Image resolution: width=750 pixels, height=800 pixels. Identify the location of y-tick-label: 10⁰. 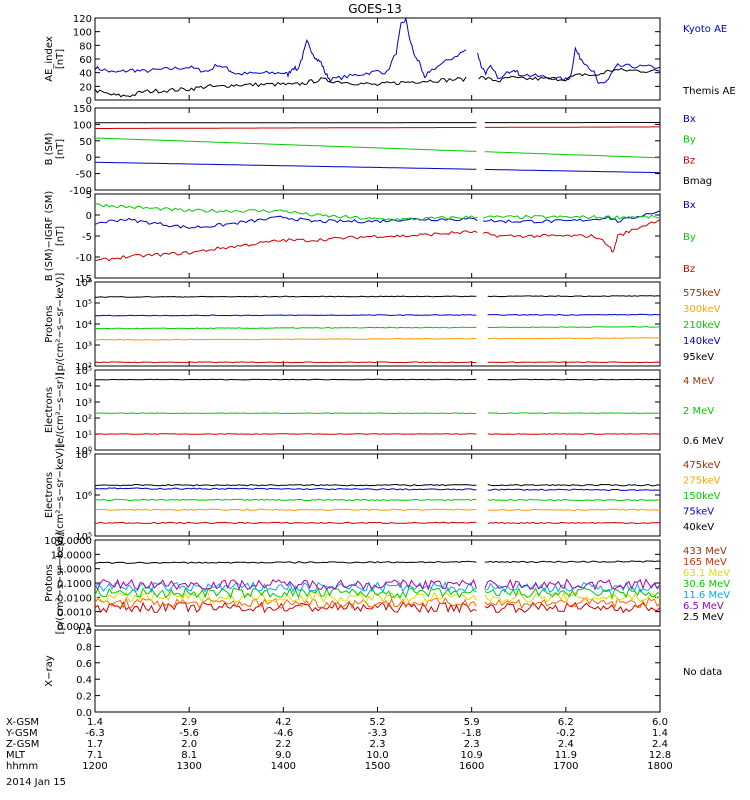
(83, 451).